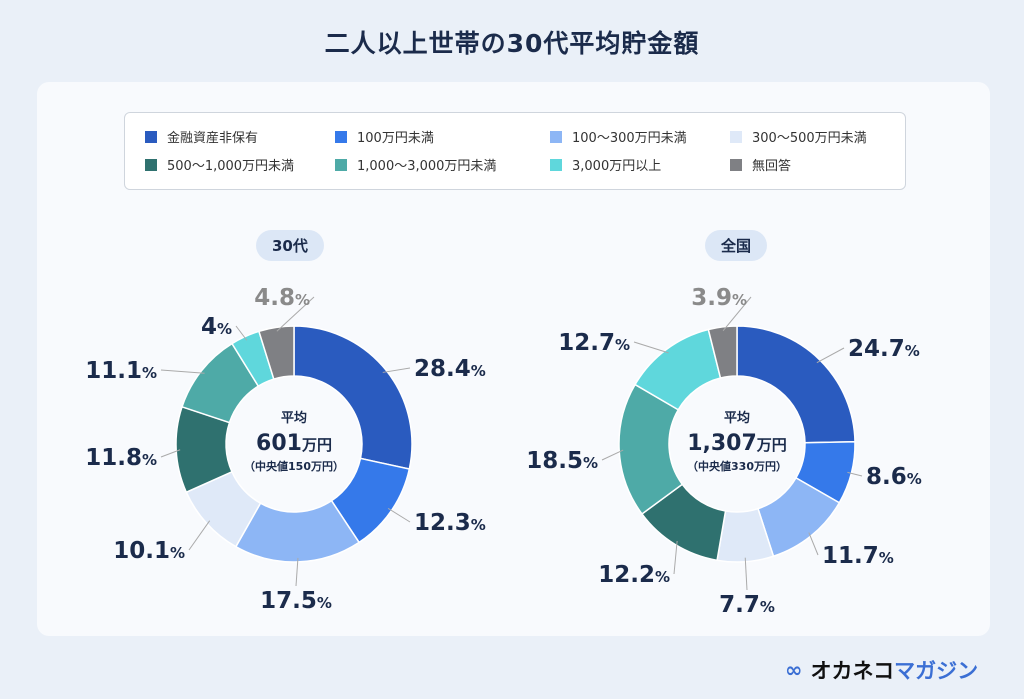 The image size is (1024, 699). Describe the element at coordinates (794, 670) in the screenshot. I see `logo-icon: ∞` at that location.